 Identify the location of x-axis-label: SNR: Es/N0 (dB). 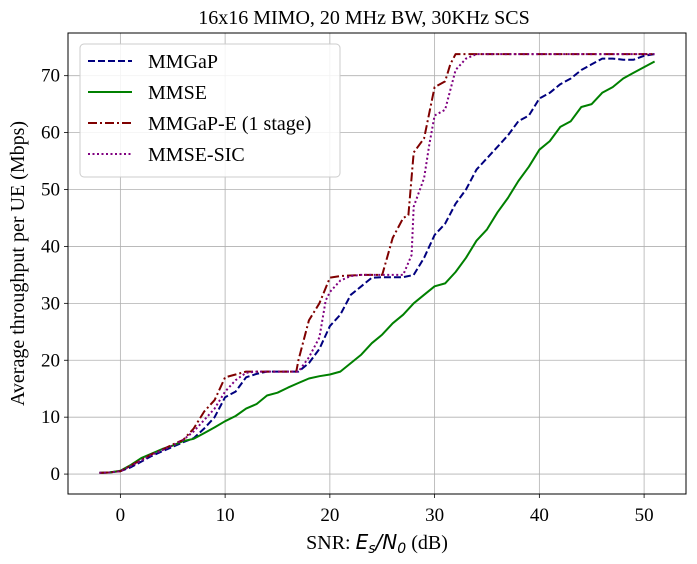
(377, 543).